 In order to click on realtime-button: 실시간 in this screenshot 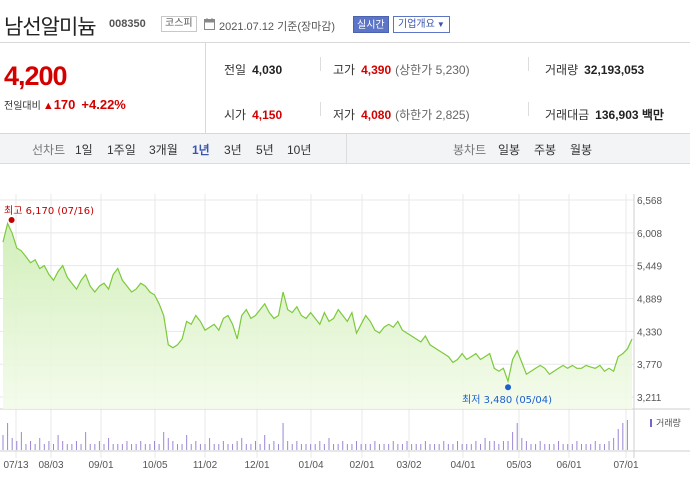, I will do `click(371, 24)`.